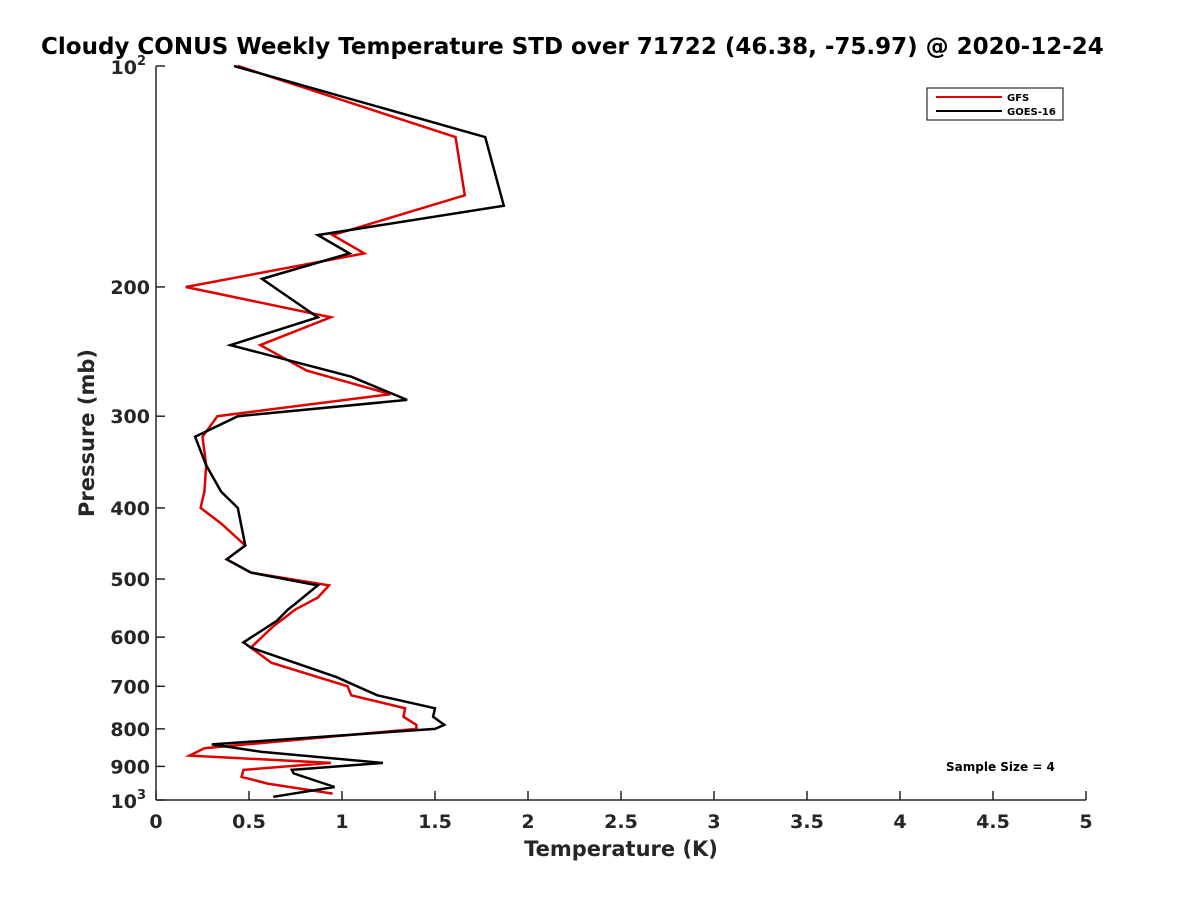 The width and height of the screenshot is (1200, 900). What do you see at coordinates (341, 822) in the screenshot?
I see `x-tick-label: 1` at bounding box center [341, 822].